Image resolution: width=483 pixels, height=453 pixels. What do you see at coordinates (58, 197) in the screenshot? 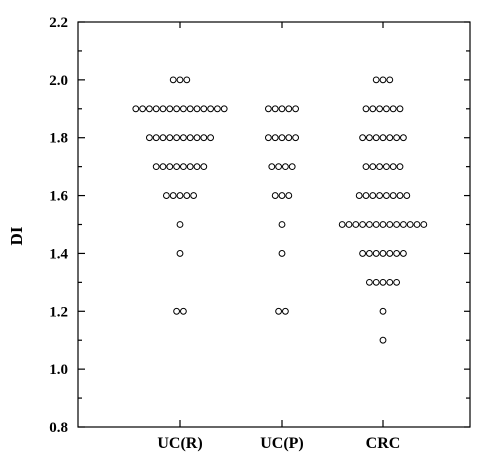
I see `y-tick-label: 1.6` at bounding box center [58, 197].